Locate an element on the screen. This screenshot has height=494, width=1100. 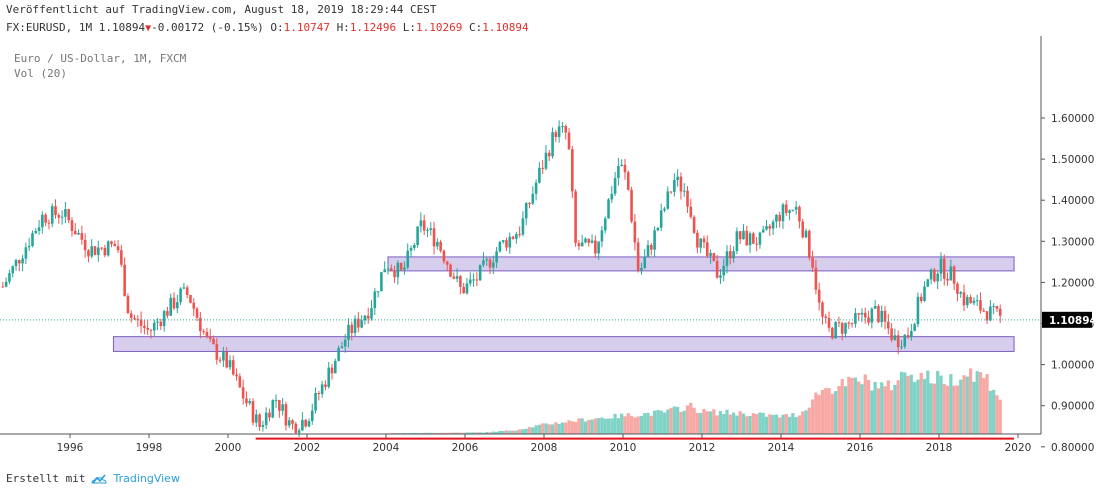
footer: Erstellt mit TradingView is located at coordinates (93, 478).